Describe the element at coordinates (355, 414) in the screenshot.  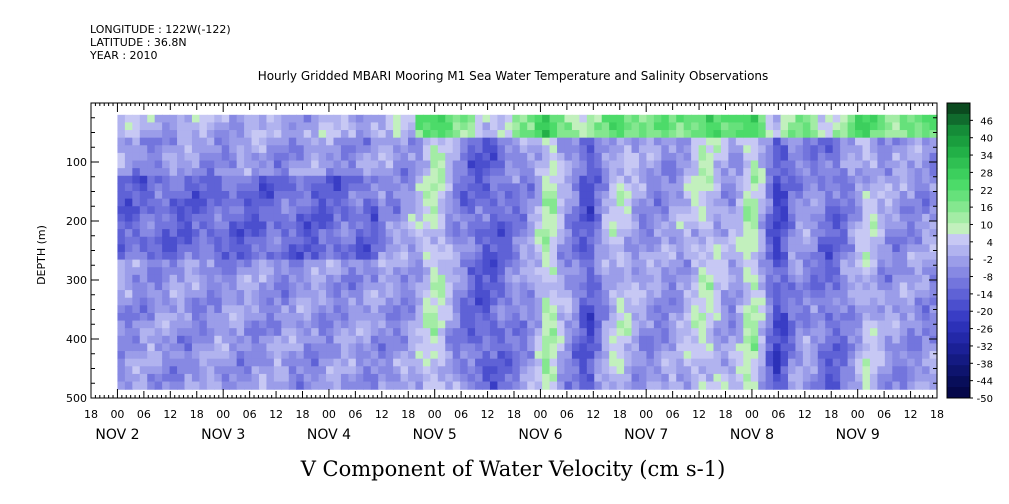
I see `x-hour-label: 06` at that location.